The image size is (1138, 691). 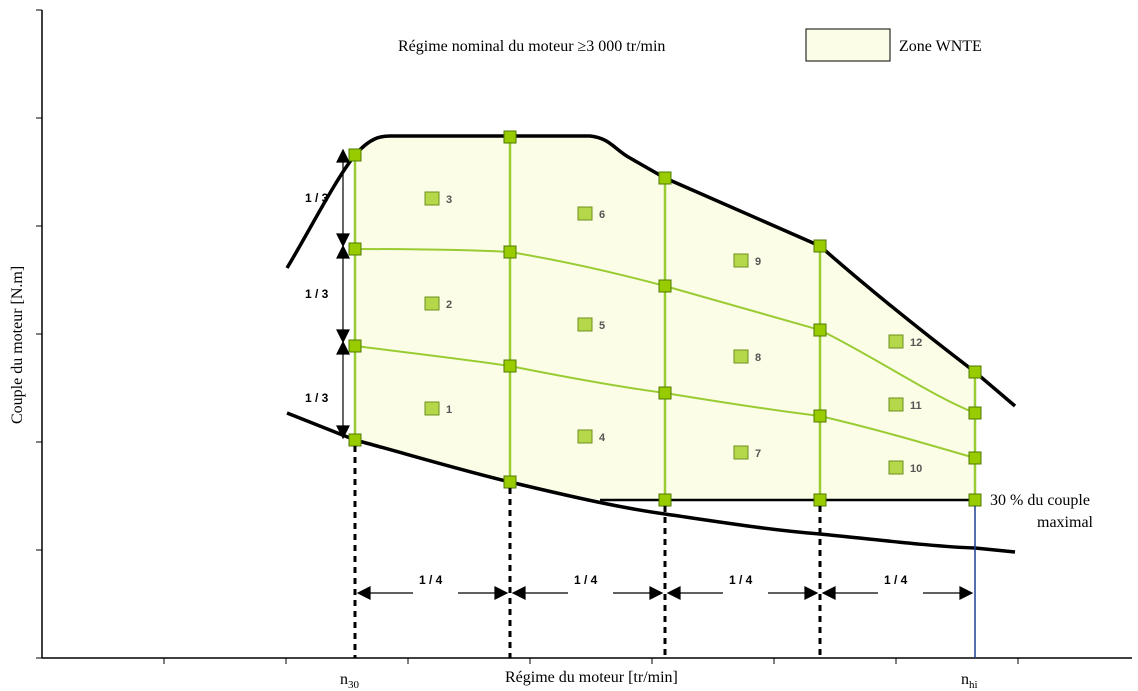 I want to click on cell-label-12: 12, so click(x=916, y=343).